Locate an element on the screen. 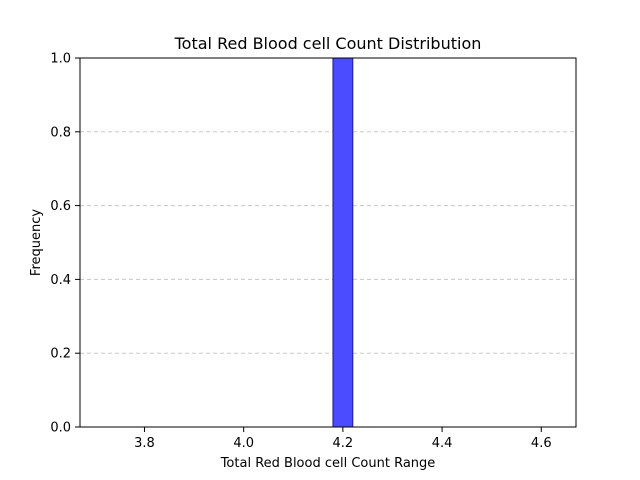 The image size is (640, 480). y-tick-label-1: 0.2 is located at coordinates (60, 354).